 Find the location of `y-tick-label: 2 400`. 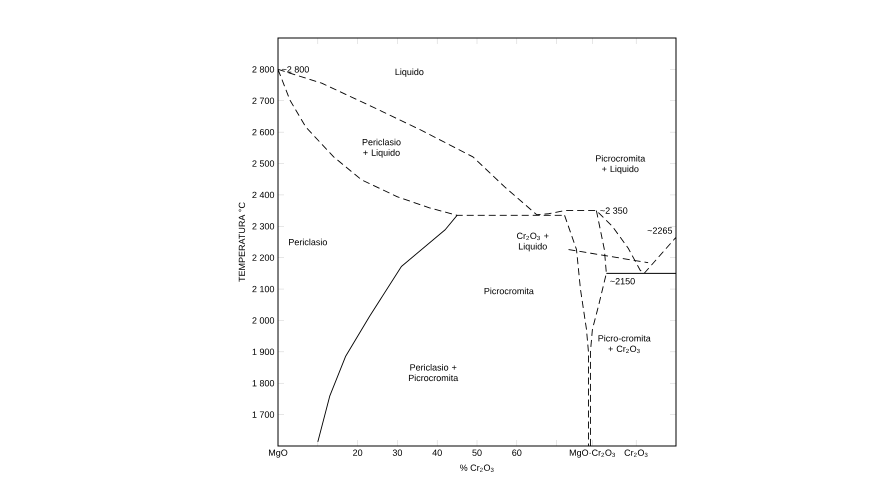

y-tick-label: 2 400 is located at coordinates (263, 195).